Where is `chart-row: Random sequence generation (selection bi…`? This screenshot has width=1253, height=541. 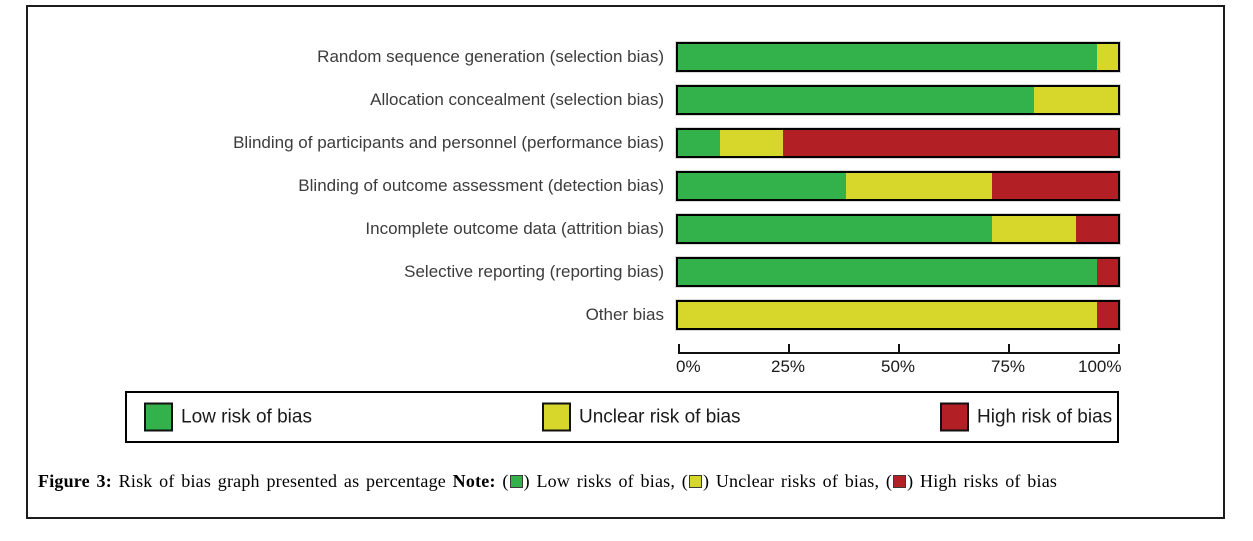 chart-row: Random sequence generation (selection bi… is located at coordinates (578, 57).